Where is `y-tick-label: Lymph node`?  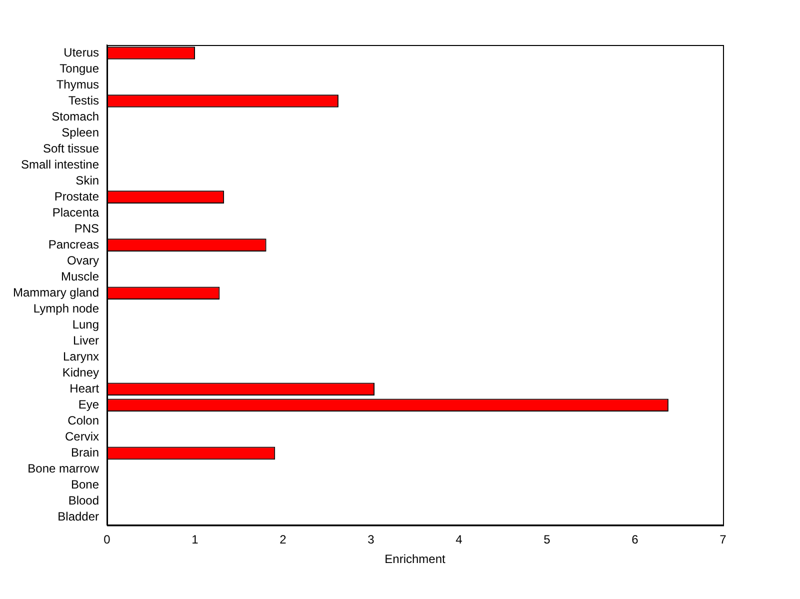 y-tick-label: Lymph node is located at coordinates (66, 308).